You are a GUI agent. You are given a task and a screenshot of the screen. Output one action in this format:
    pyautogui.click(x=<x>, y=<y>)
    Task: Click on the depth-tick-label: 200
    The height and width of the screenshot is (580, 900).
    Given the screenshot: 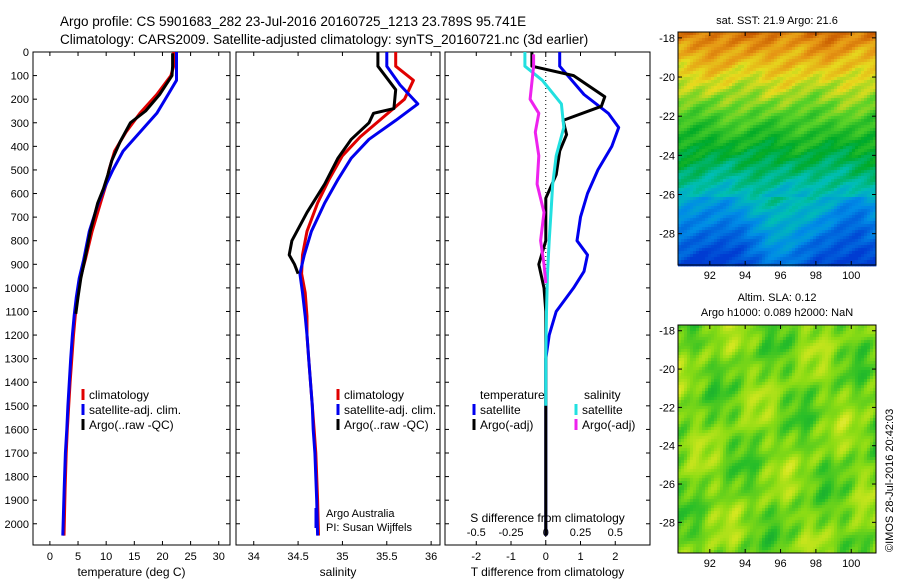 What is the action you would take?
    pyautogui.click(x=20, y=100)
    